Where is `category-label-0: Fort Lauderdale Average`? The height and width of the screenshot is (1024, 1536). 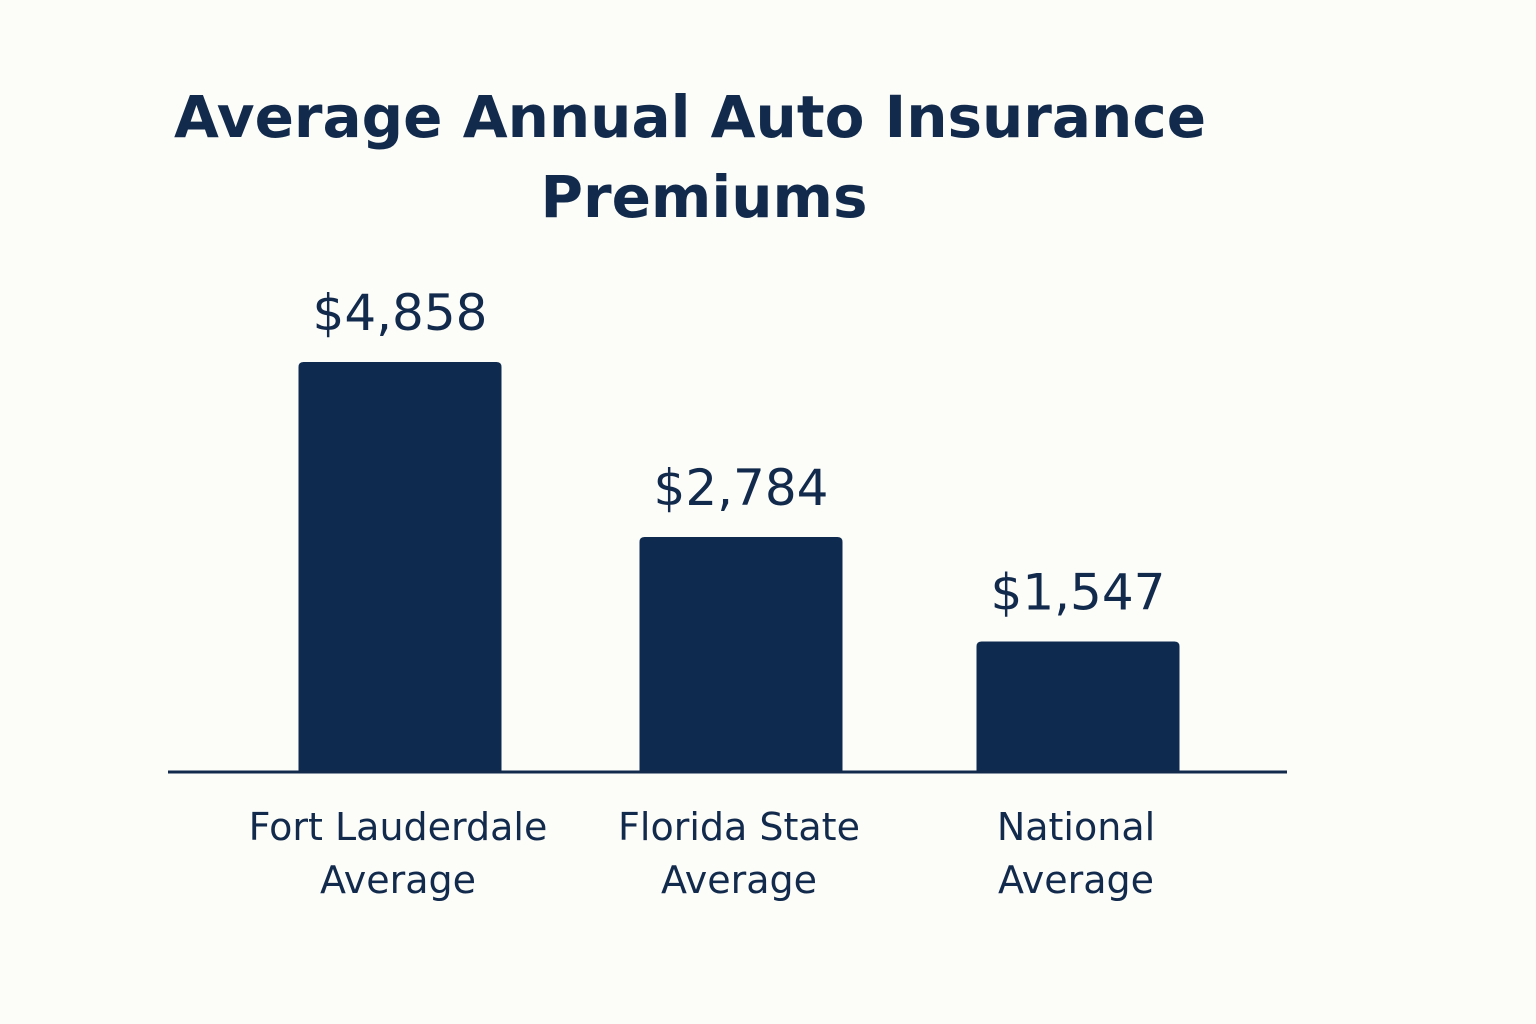 category-label-0: Fort Lauderdale Average is located at coordinates (398, 853).